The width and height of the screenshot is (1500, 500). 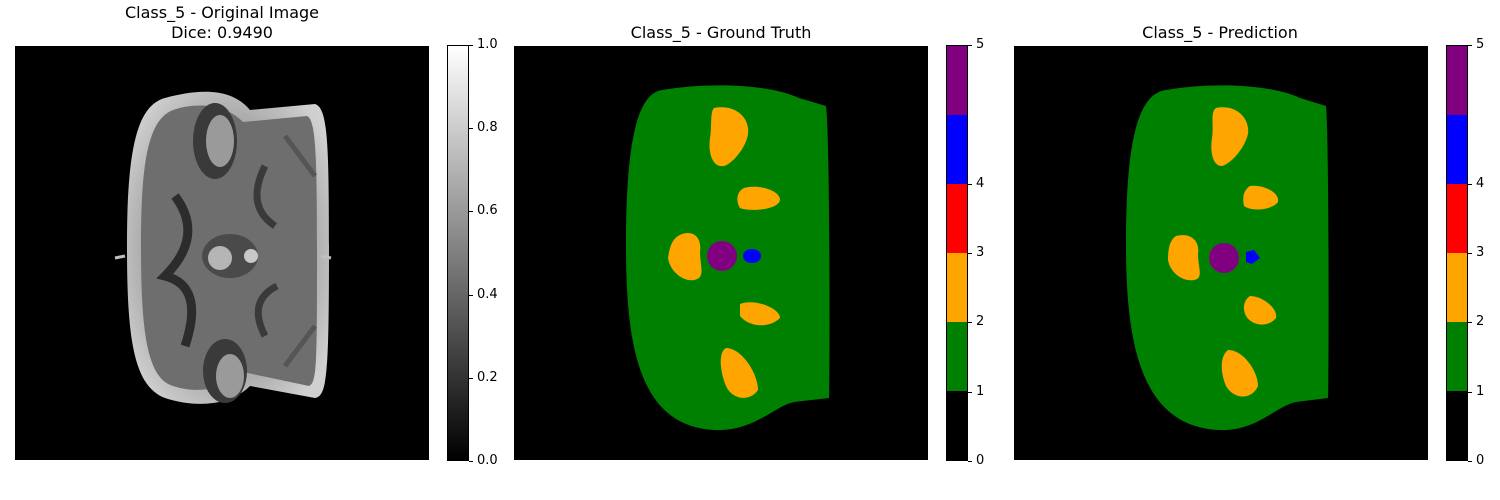 I want to click on ground-truth-title-line: Class_5 - Ground Truth, so click(x=721, y=32).